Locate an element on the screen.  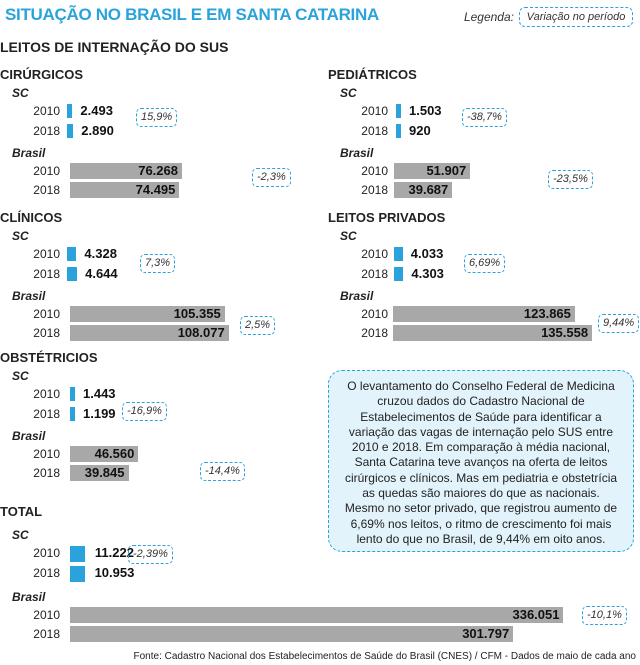
legend-label: Legenda: is located at coordinates (488, 17).